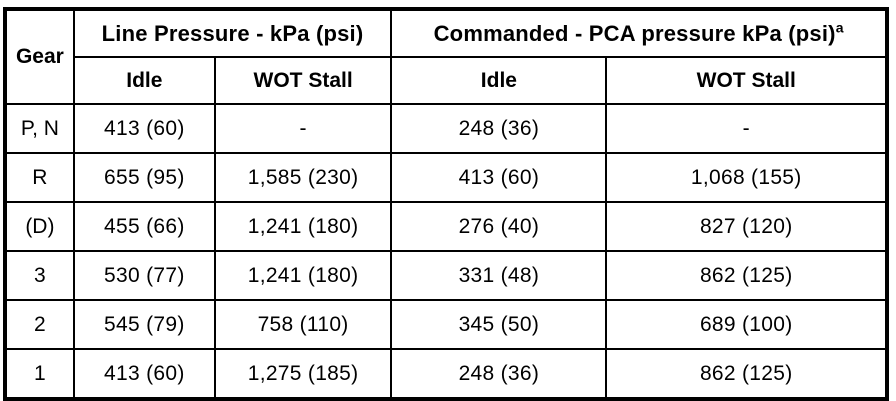 This screenshot has height=401, width=896. I want to click on data-cell: 331 (48), so click(499, 275).